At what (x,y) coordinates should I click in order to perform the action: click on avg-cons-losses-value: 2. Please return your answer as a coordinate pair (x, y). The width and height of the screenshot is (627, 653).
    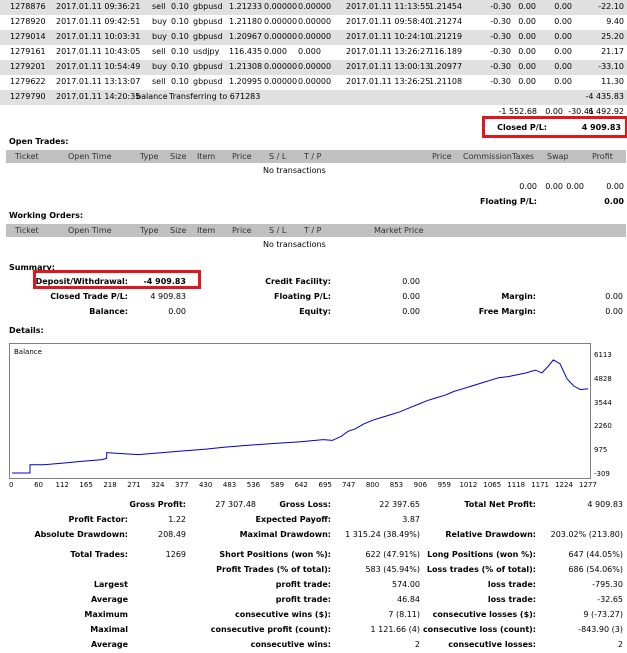
    Looking at the image, I should click on (620, 644).